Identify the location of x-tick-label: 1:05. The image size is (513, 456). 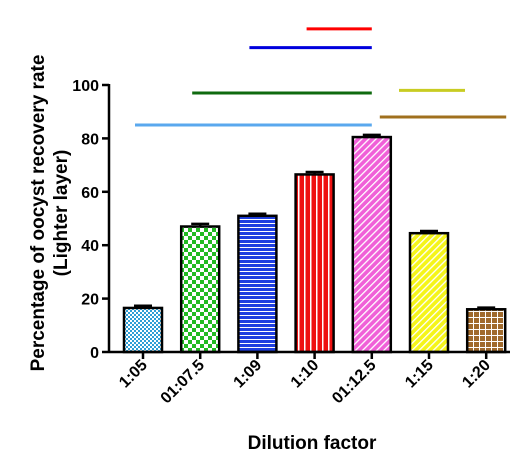
(133, 374).